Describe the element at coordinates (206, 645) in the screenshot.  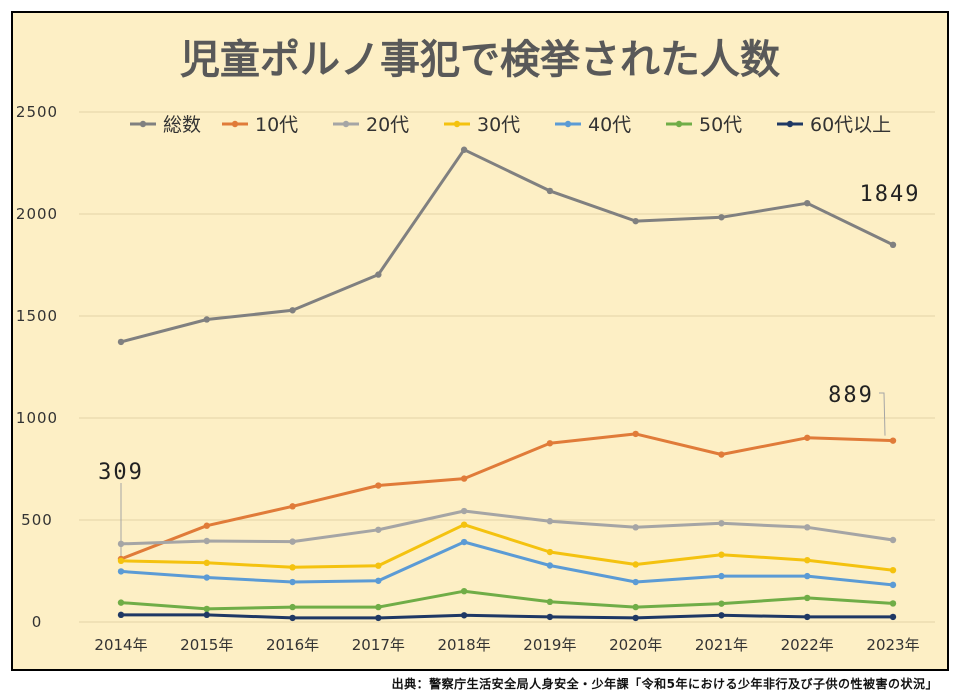
I see `x-tick-label: 2015年` at that location.